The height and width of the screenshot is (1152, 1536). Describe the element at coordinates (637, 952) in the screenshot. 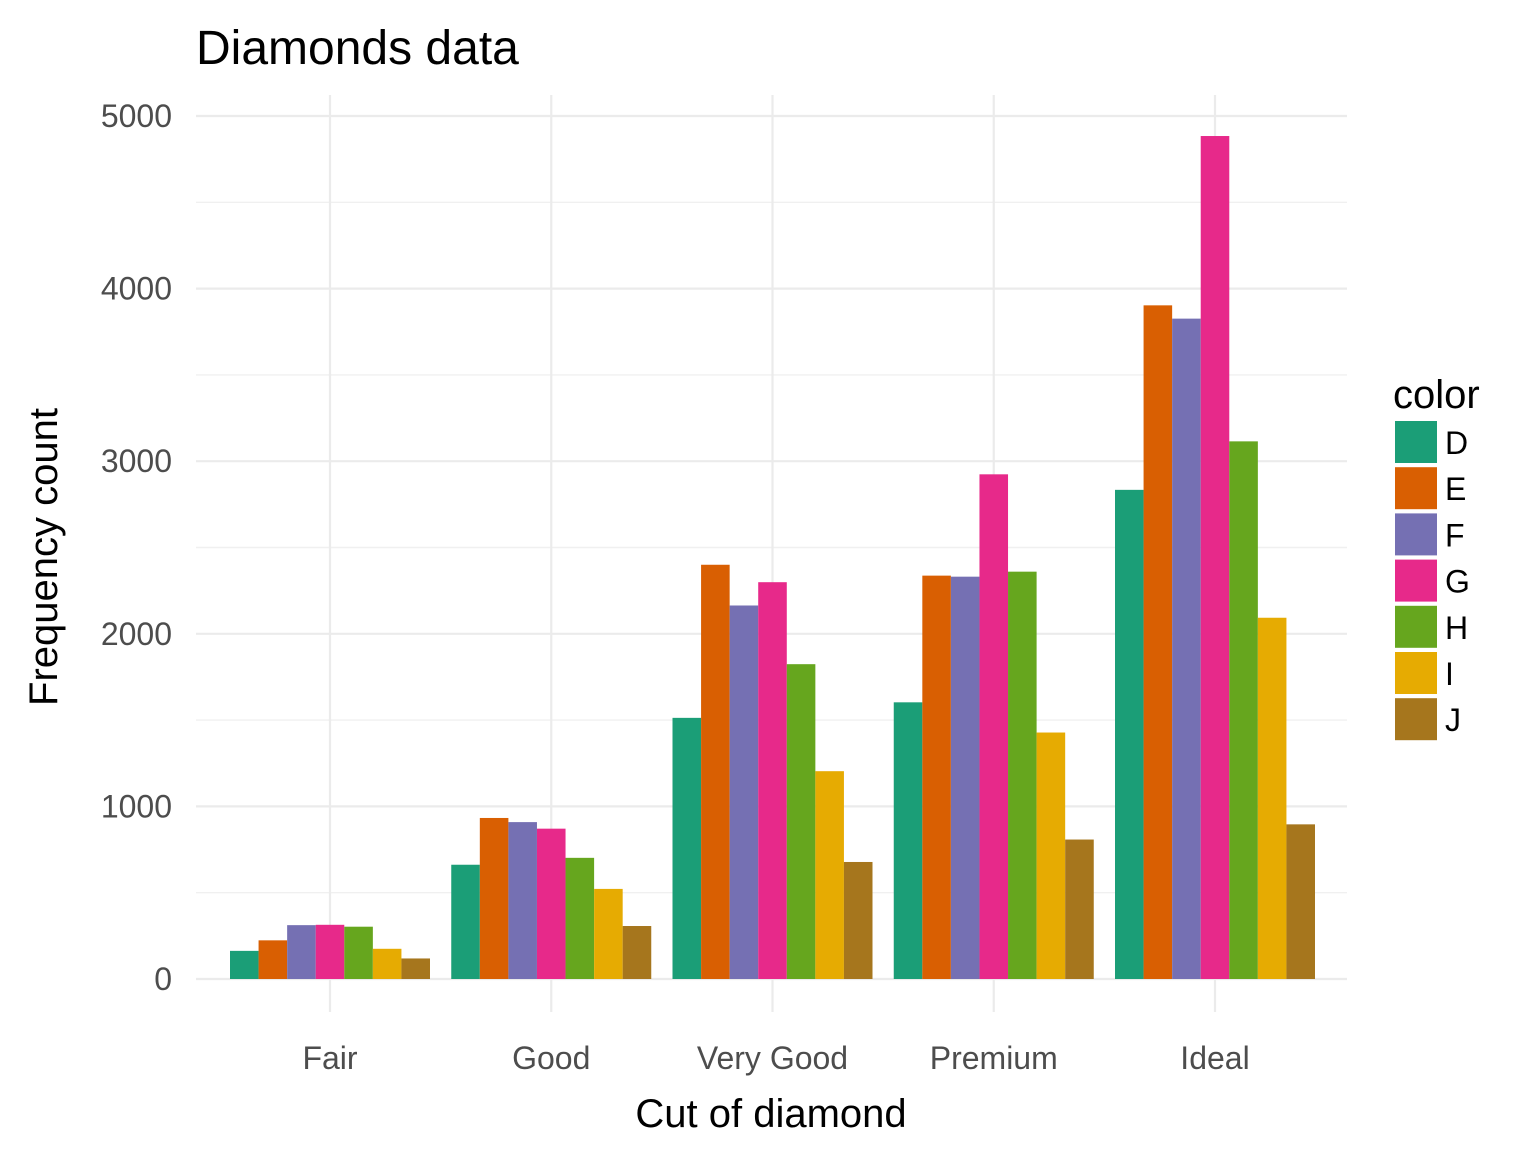

I see `bar-good-j` at that location.